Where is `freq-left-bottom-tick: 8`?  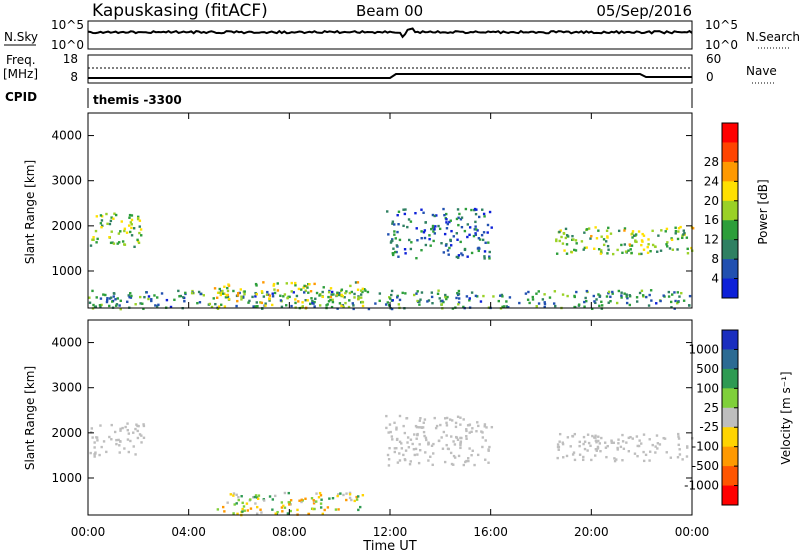 freq-left-bottom-tick: 8 is located at coordinates (74, 77).